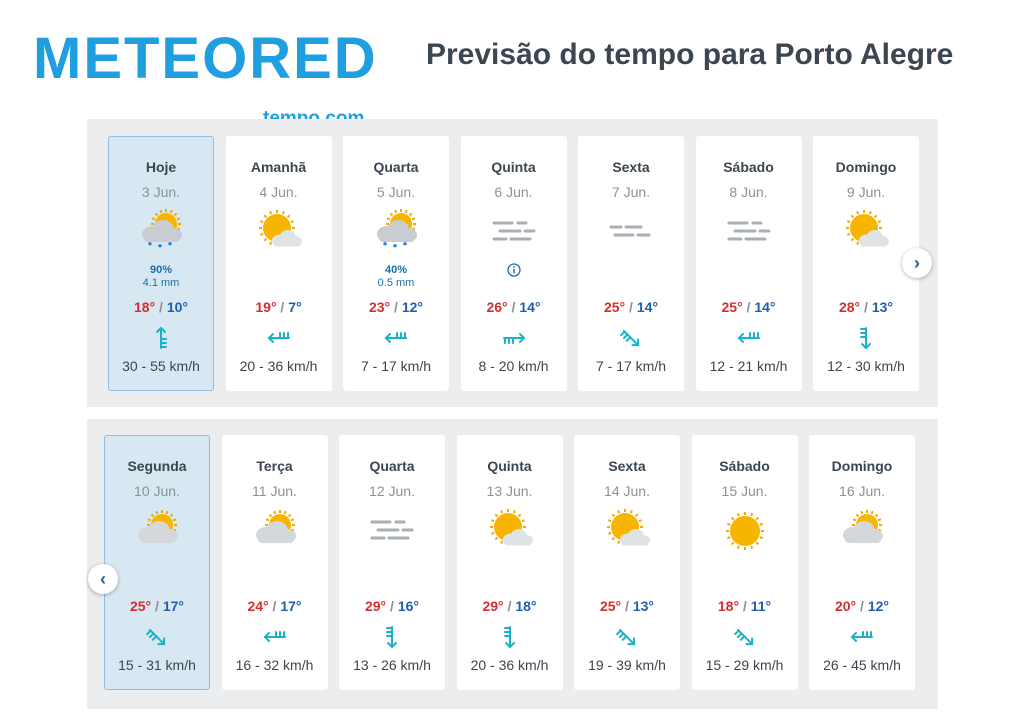 Image resolution: width=1024 pixels, height=720 pixels. I want to click on temp-max: 24°, so click(258, 606).